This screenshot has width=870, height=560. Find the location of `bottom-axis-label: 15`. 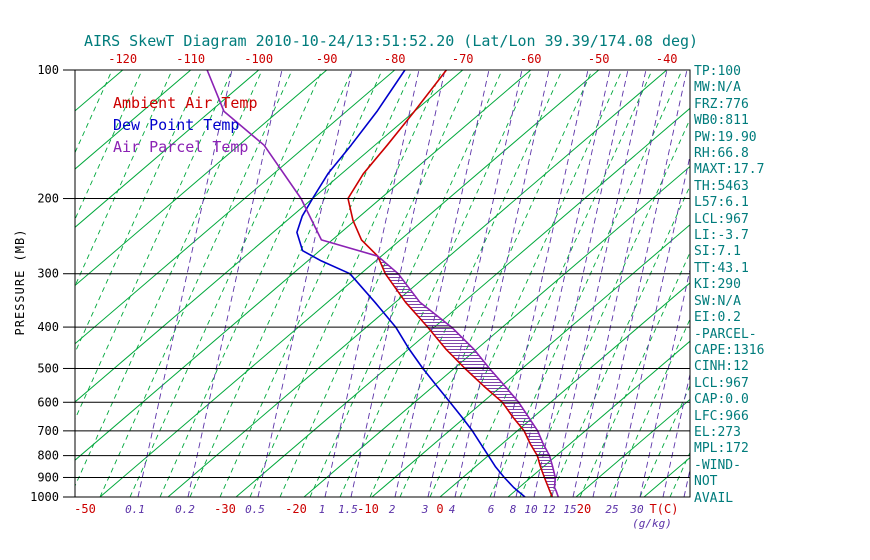

bottom-axis-label: 15 is located at coordinates (569, 509).